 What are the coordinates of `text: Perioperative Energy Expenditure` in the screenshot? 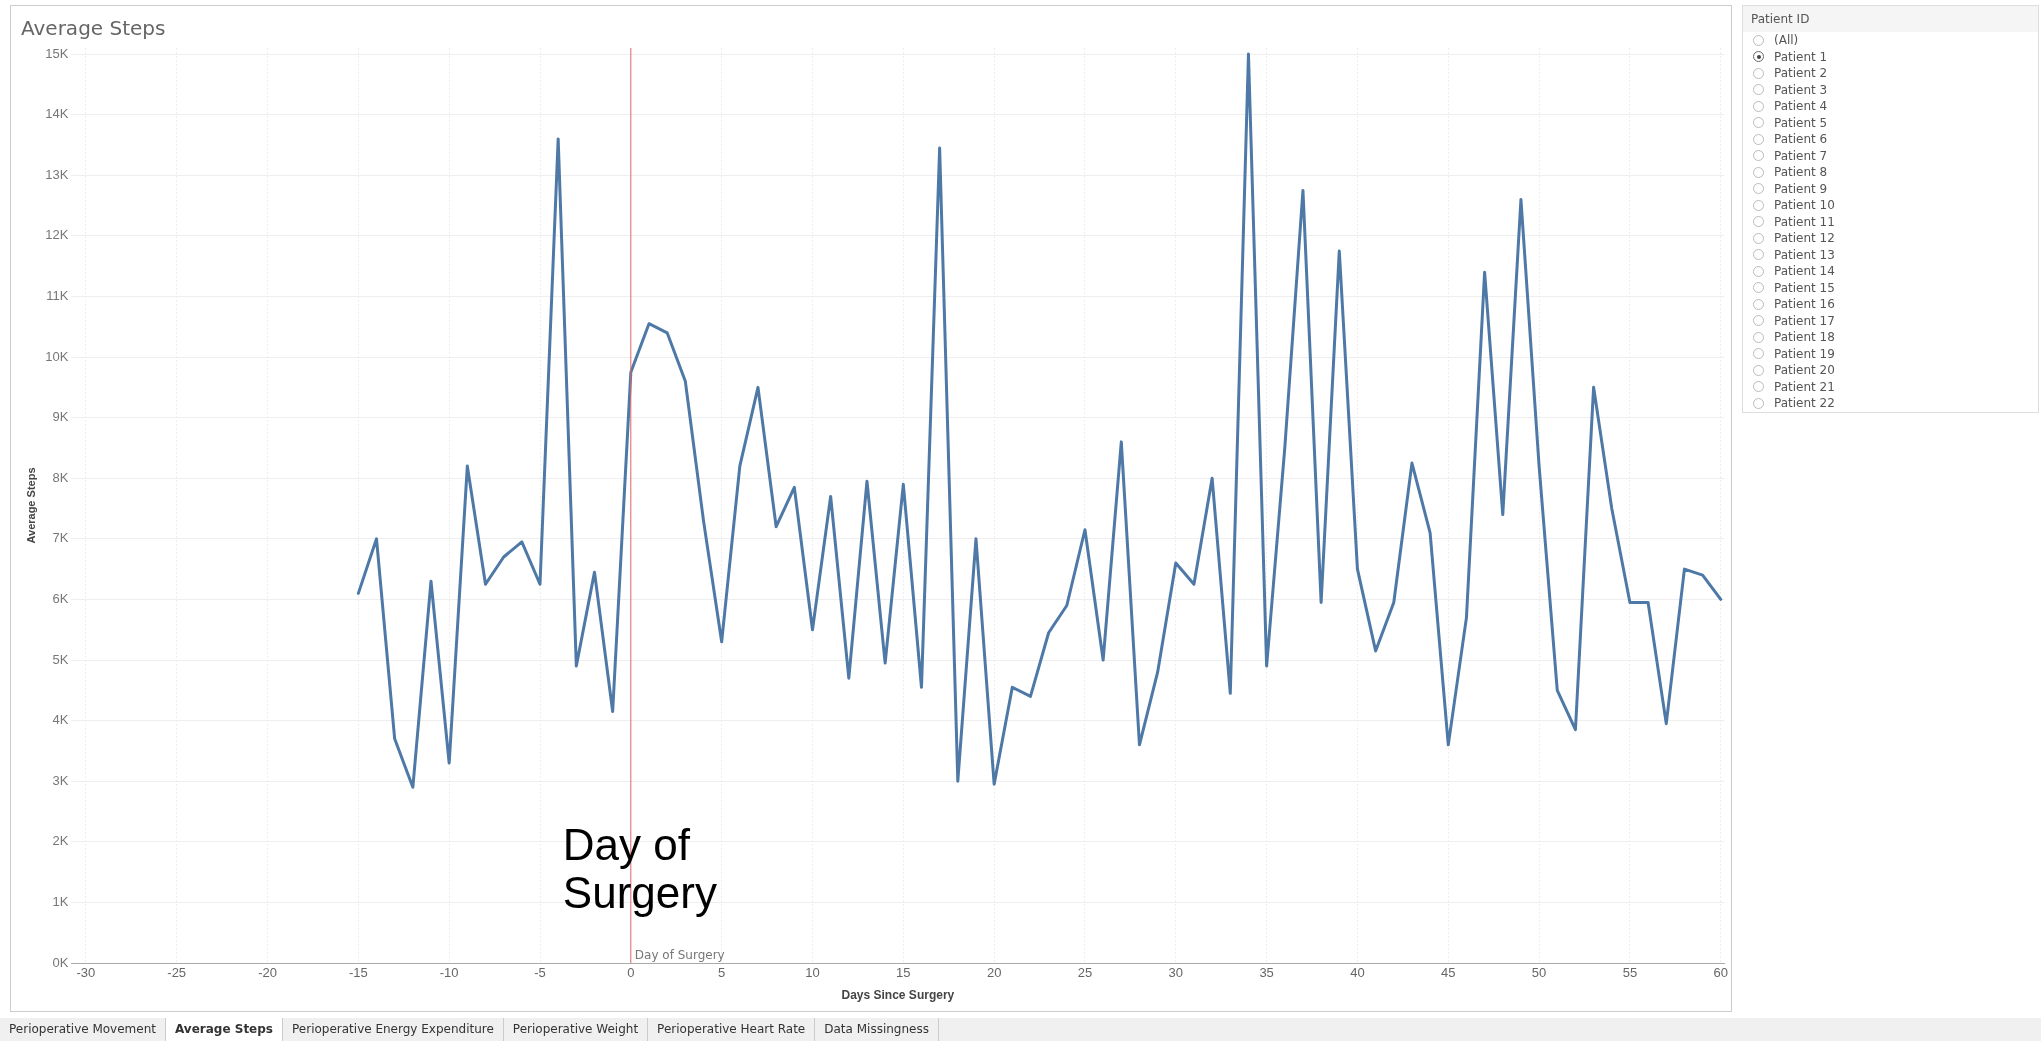 It's located at (393, 1029).